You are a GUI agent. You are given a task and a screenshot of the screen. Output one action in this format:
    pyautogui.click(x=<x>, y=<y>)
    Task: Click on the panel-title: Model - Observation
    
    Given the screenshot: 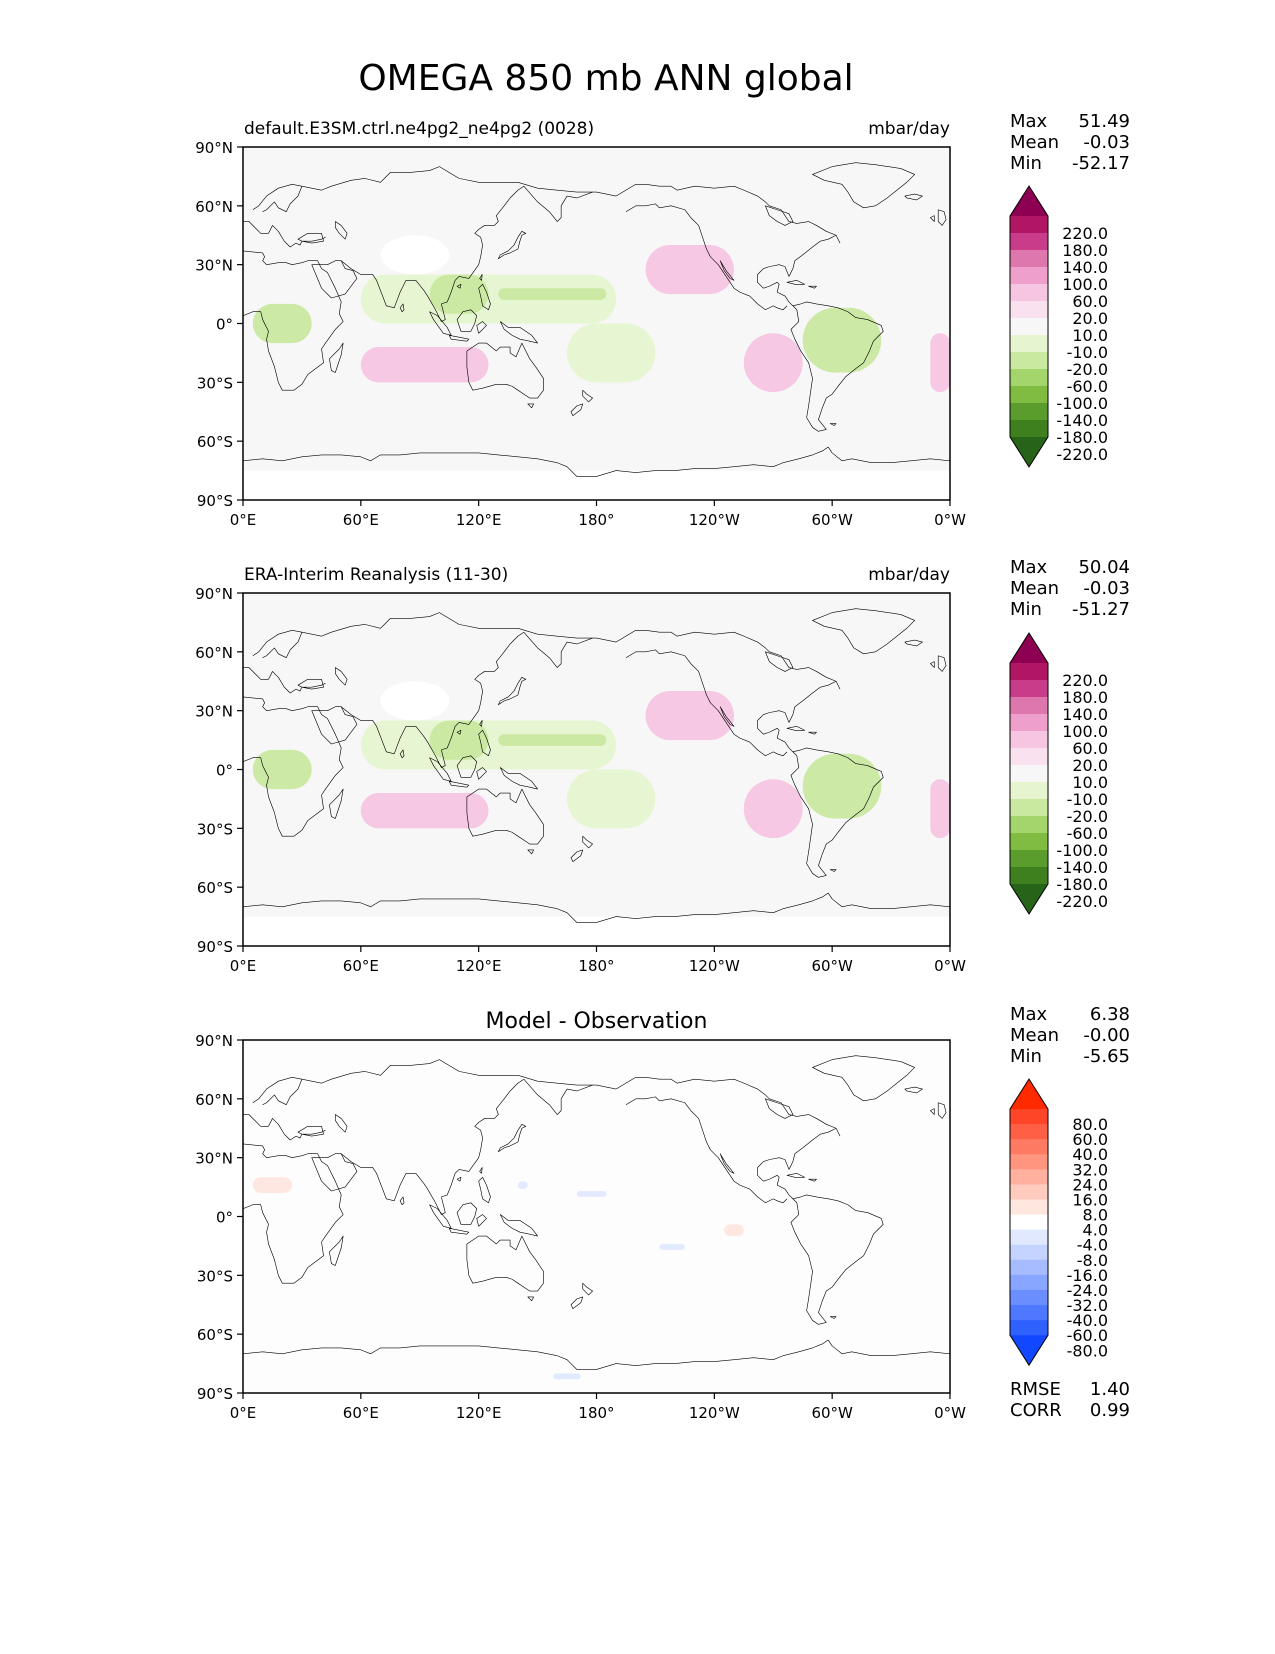 What is the action you would take?
    pyautogui.click(x=597, y=1021)
    